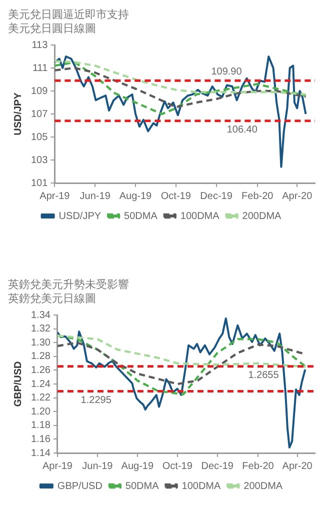 The image size is (335, 514). What do you see at coordinates (39, 91) in the screenshot?
I see `y-tick-label: 109` at bounding box center [39, 91].